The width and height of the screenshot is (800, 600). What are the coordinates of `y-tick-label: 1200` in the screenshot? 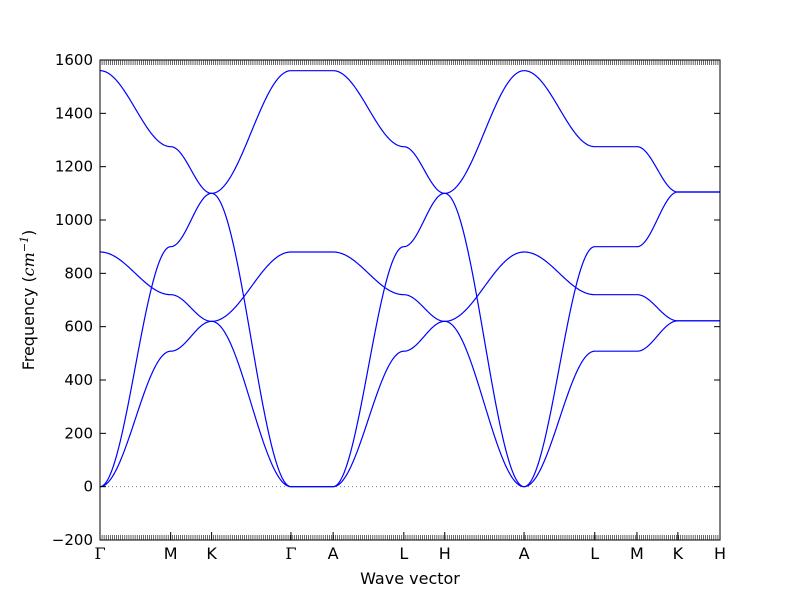 It's located at (74, 167).